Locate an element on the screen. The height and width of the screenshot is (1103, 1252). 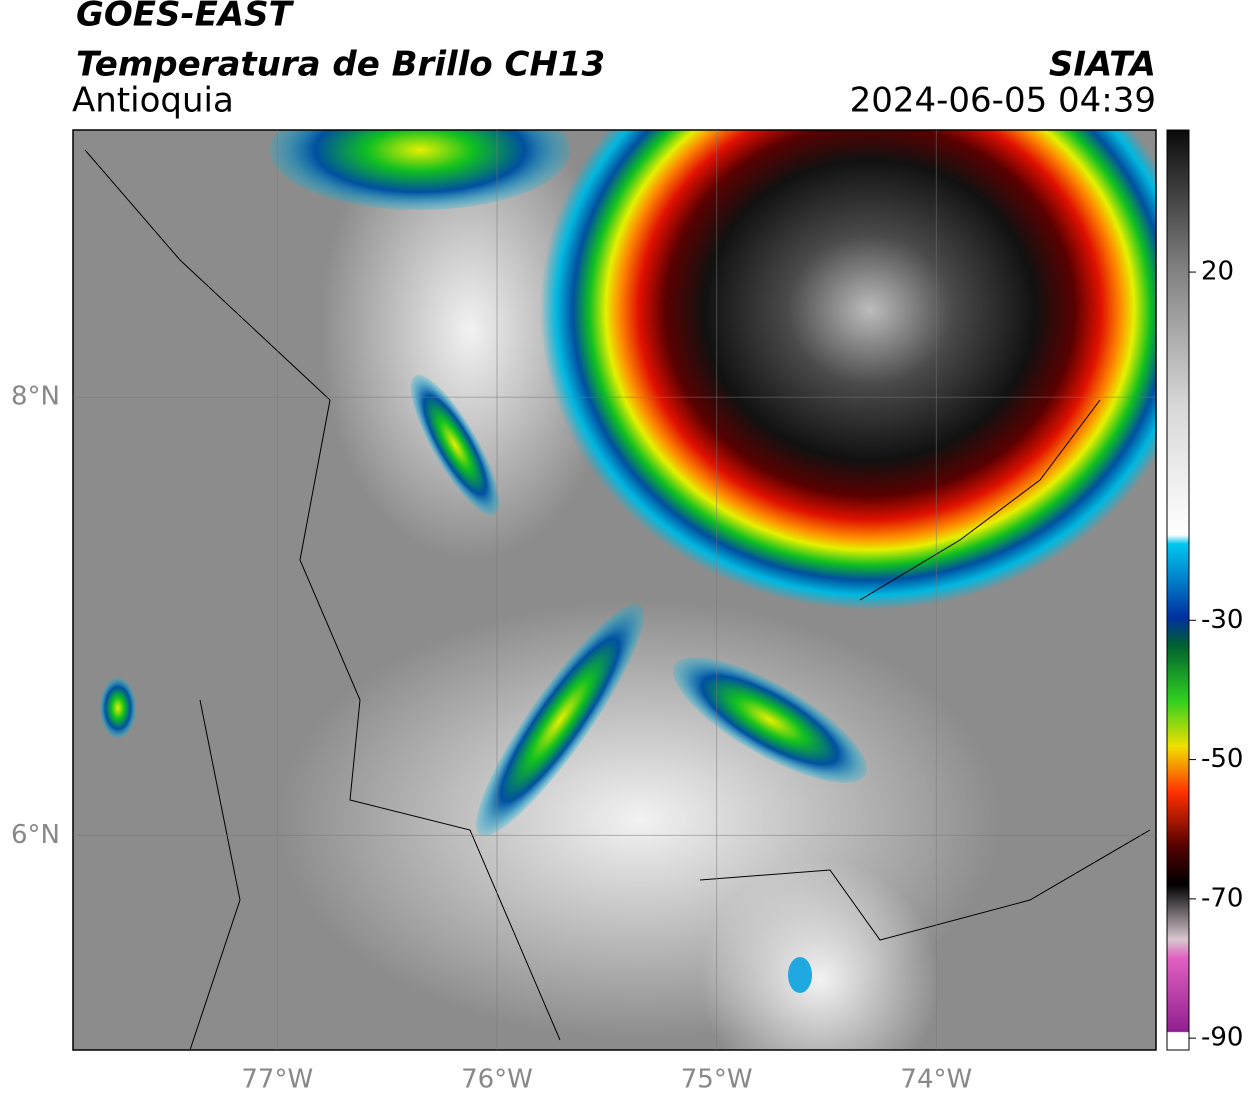
region: Antioquia is located at coordinates (153, 101).